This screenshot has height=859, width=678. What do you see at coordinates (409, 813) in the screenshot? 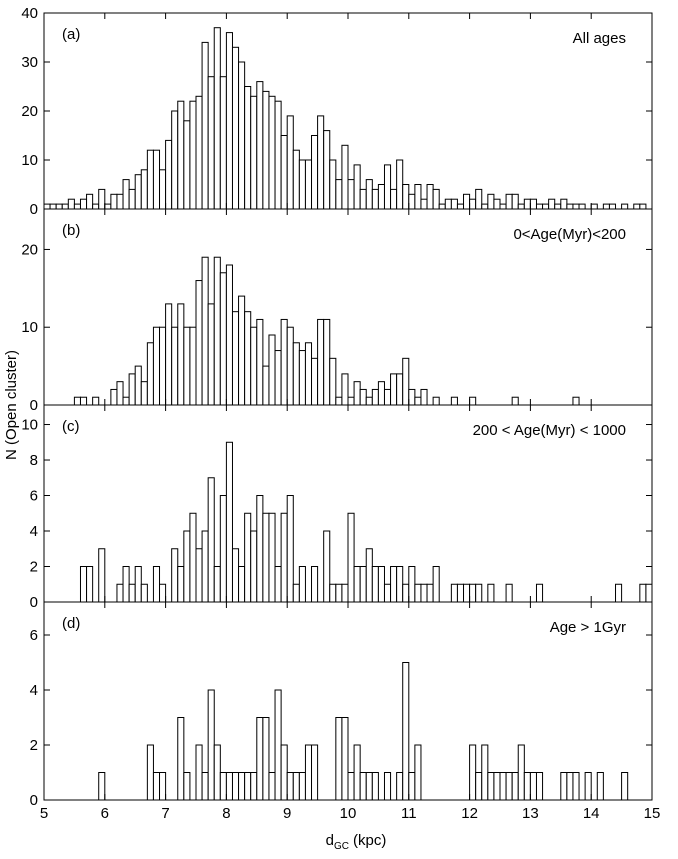
I see `x-tick-label: 11` at bounding box center [409, 813].